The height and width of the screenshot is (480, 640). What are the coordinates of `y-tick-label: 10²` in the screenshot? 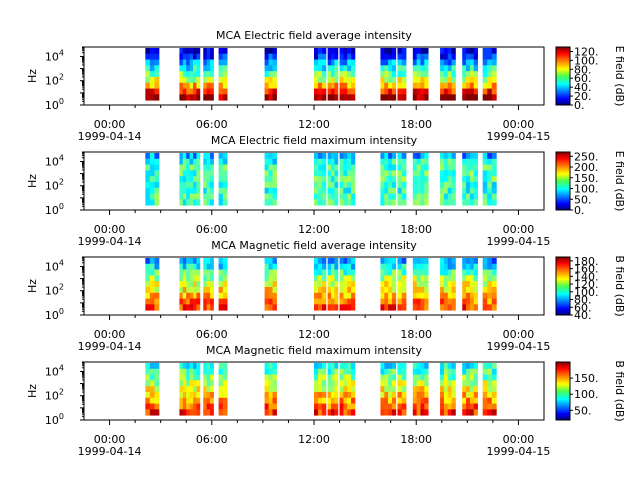 It's located at (54, 290).